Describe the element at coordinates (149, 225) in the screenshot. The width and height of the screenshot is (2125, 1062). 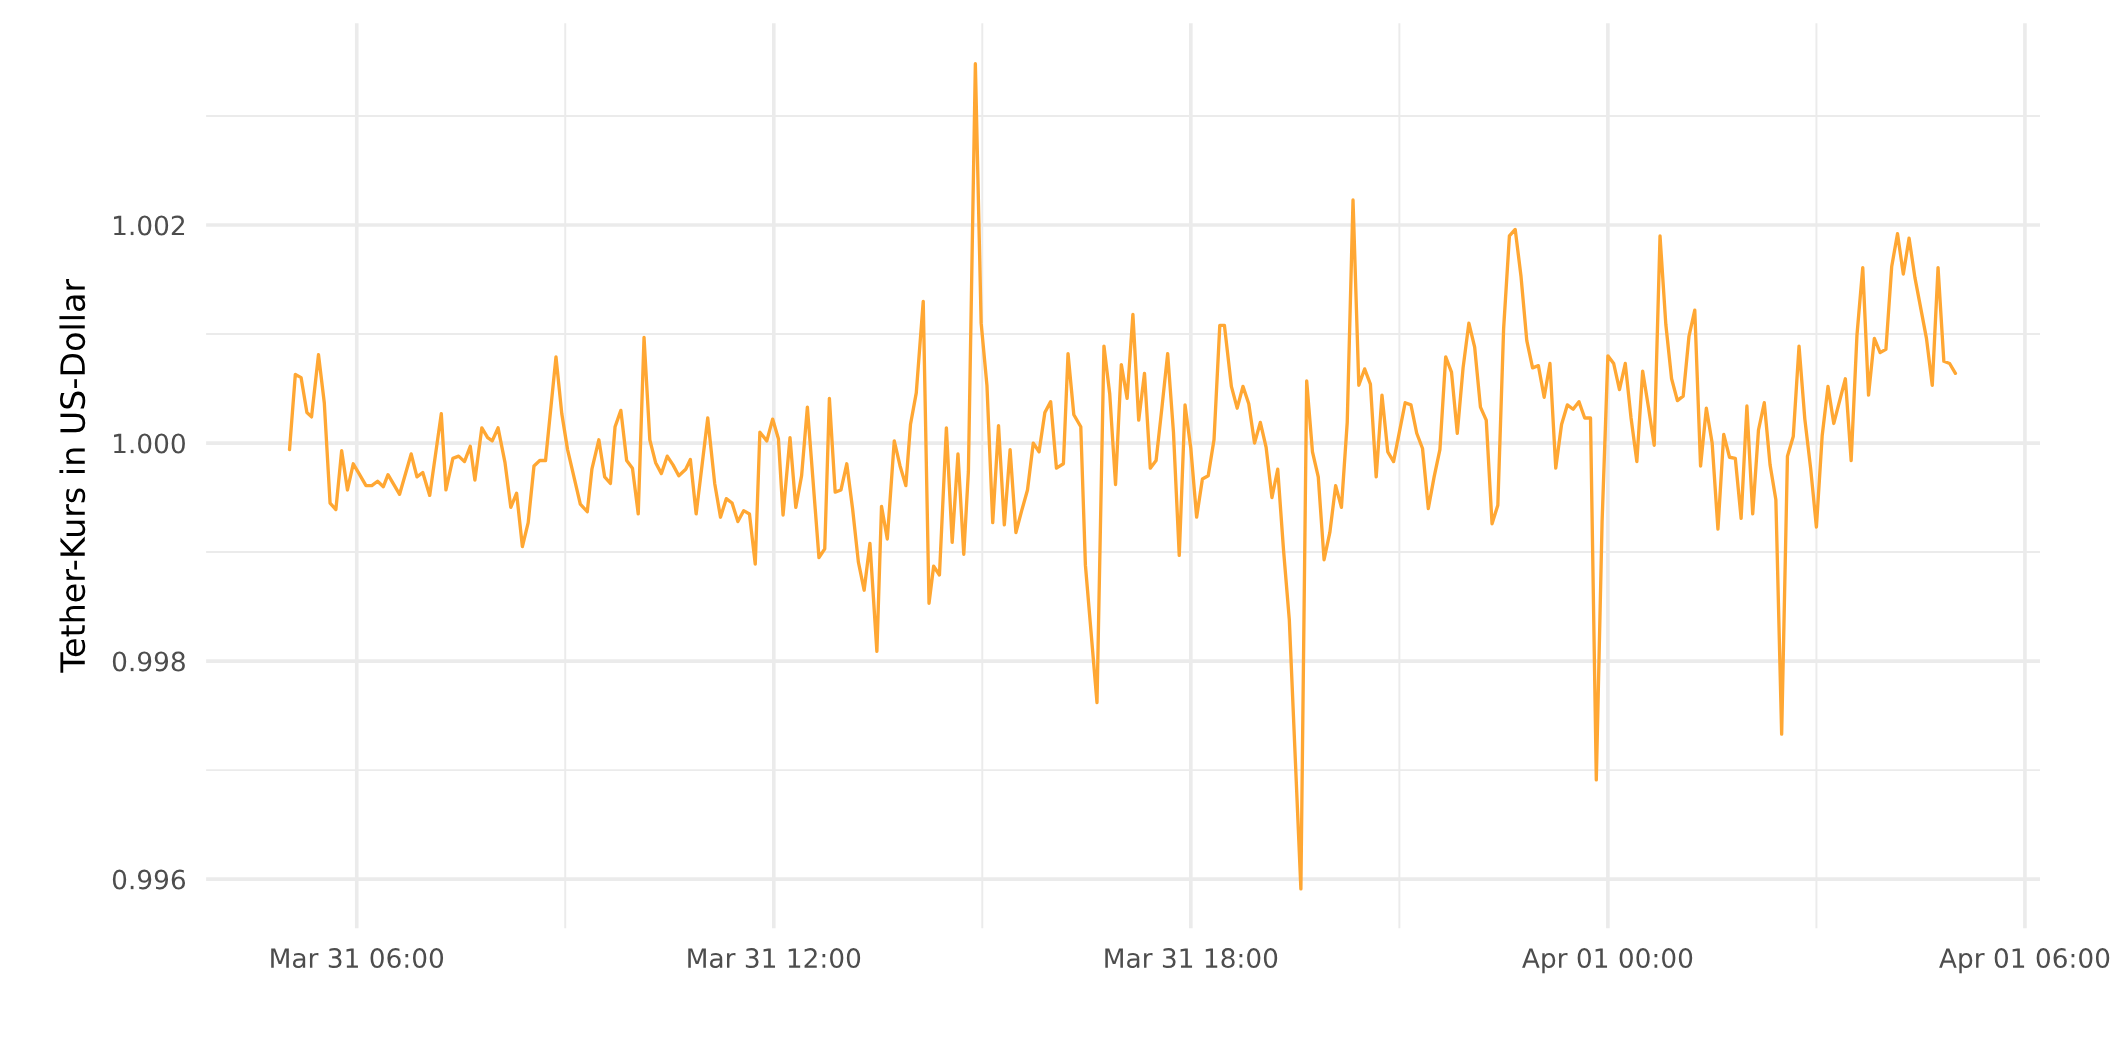
I see `y-tick-label: 1.002` at that location.